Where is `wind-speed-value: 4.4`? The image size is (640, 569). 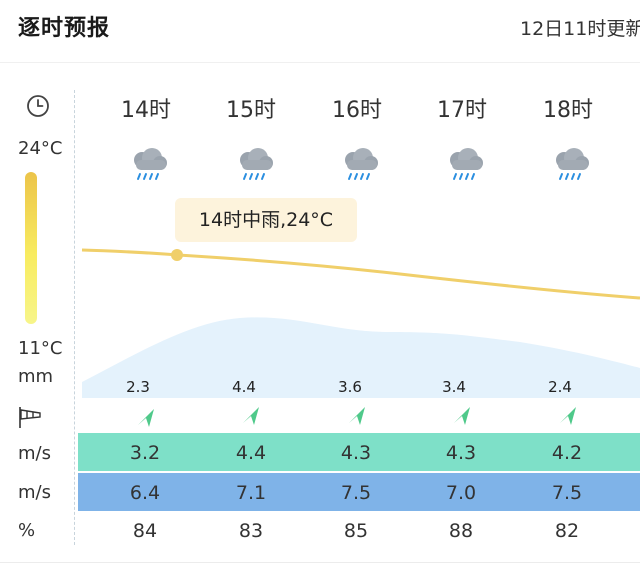 wind-speed-value: 4.4 is located at coordinates (251, 453).